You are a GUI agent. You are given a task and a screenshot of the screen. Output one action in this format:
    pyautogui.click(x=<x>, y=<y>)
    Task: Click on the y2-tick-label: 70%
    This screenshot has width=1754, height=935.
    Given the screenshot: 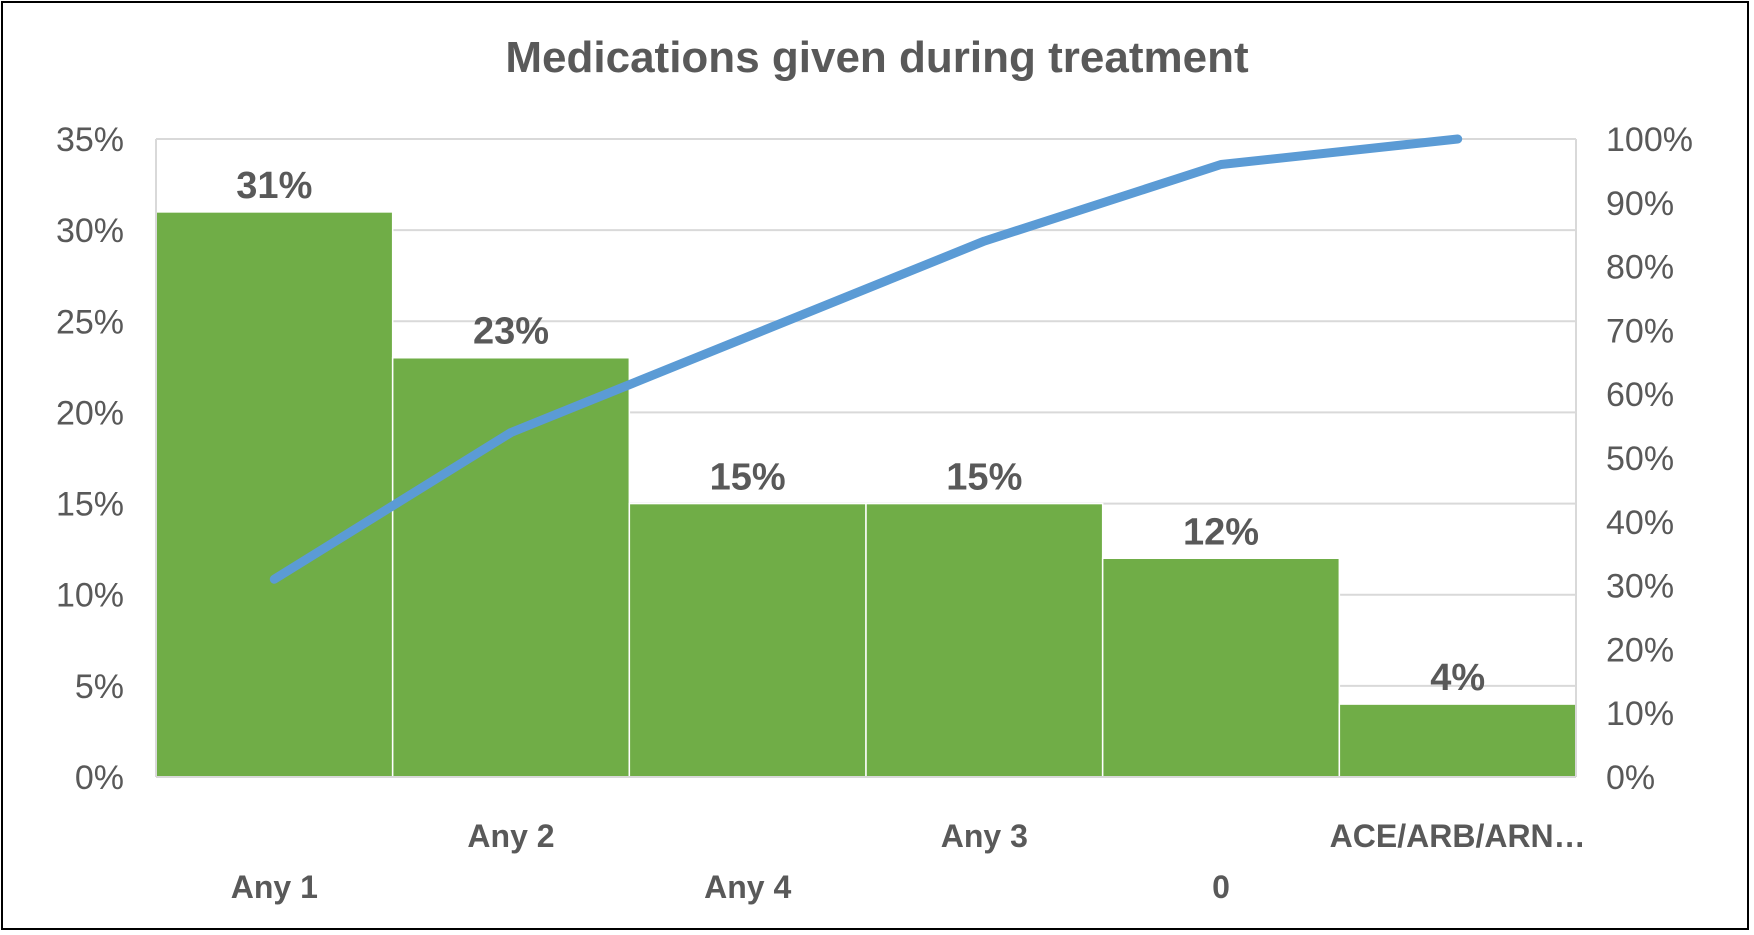 What is the action you would take?
    pyautogui.click(x=1640, y=331)
    